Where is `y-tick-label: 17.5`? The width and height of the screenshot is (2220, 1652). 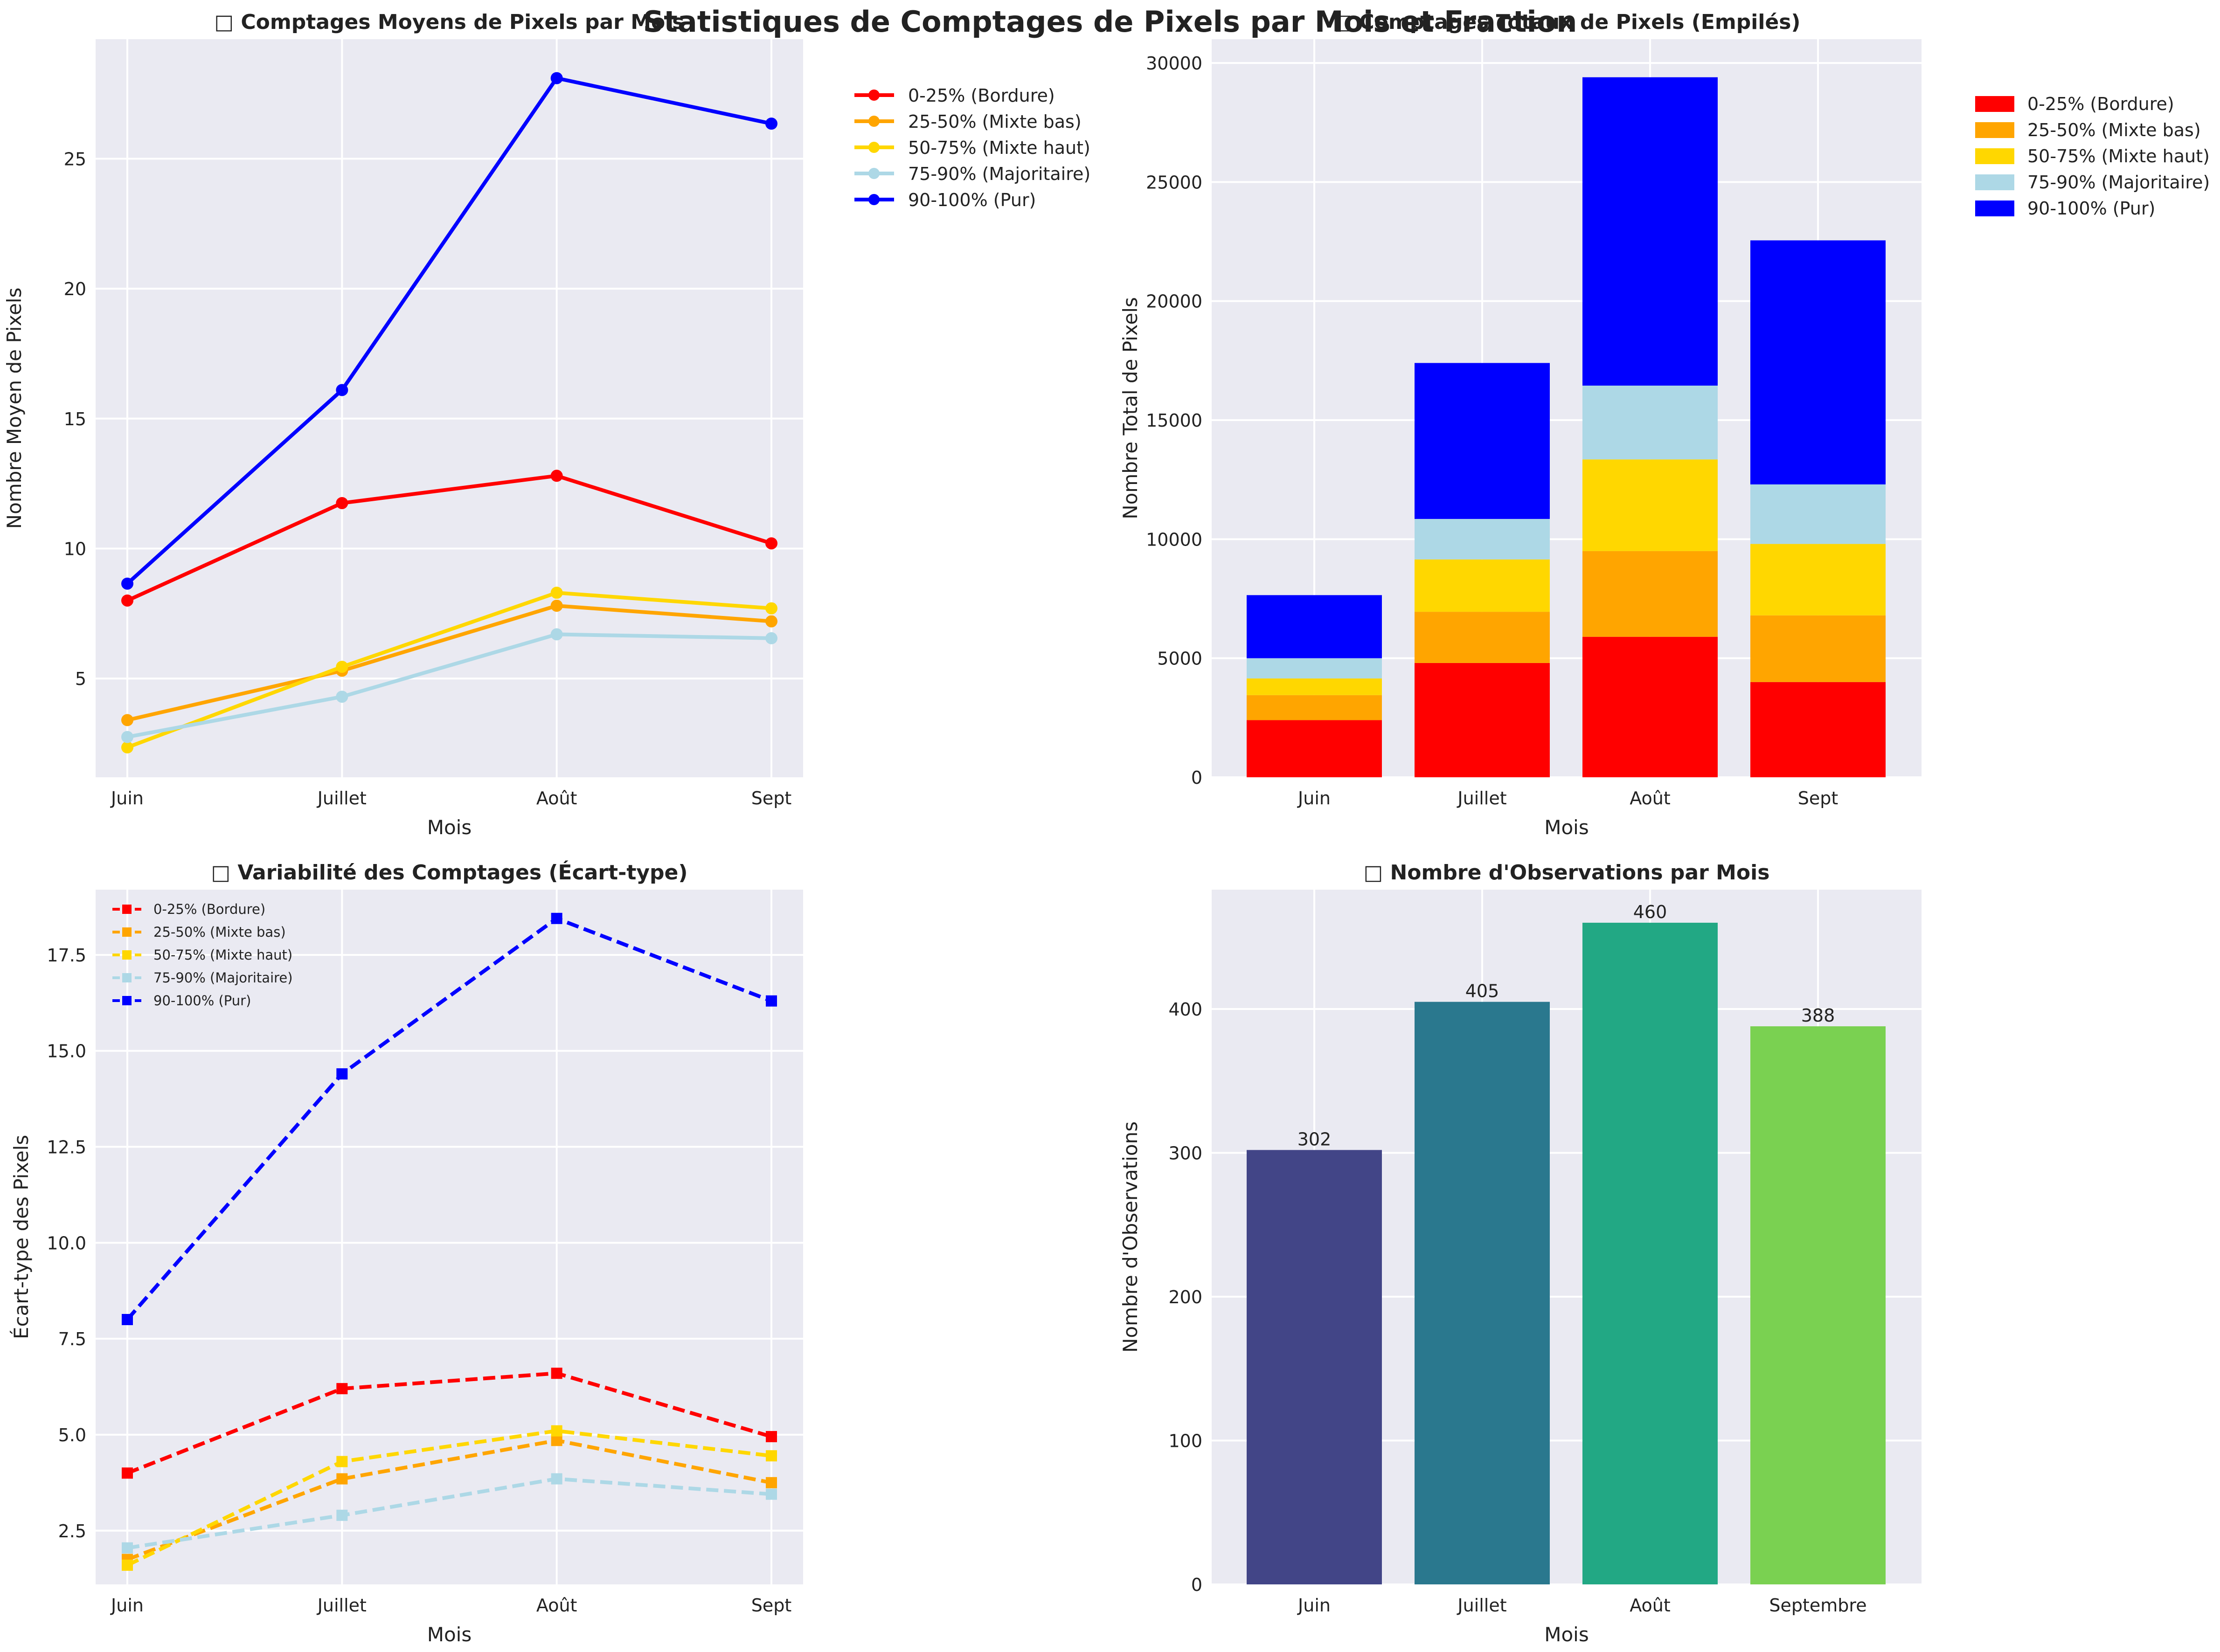 y-tick-label: 17.5 is located at coordinates (66, 956).